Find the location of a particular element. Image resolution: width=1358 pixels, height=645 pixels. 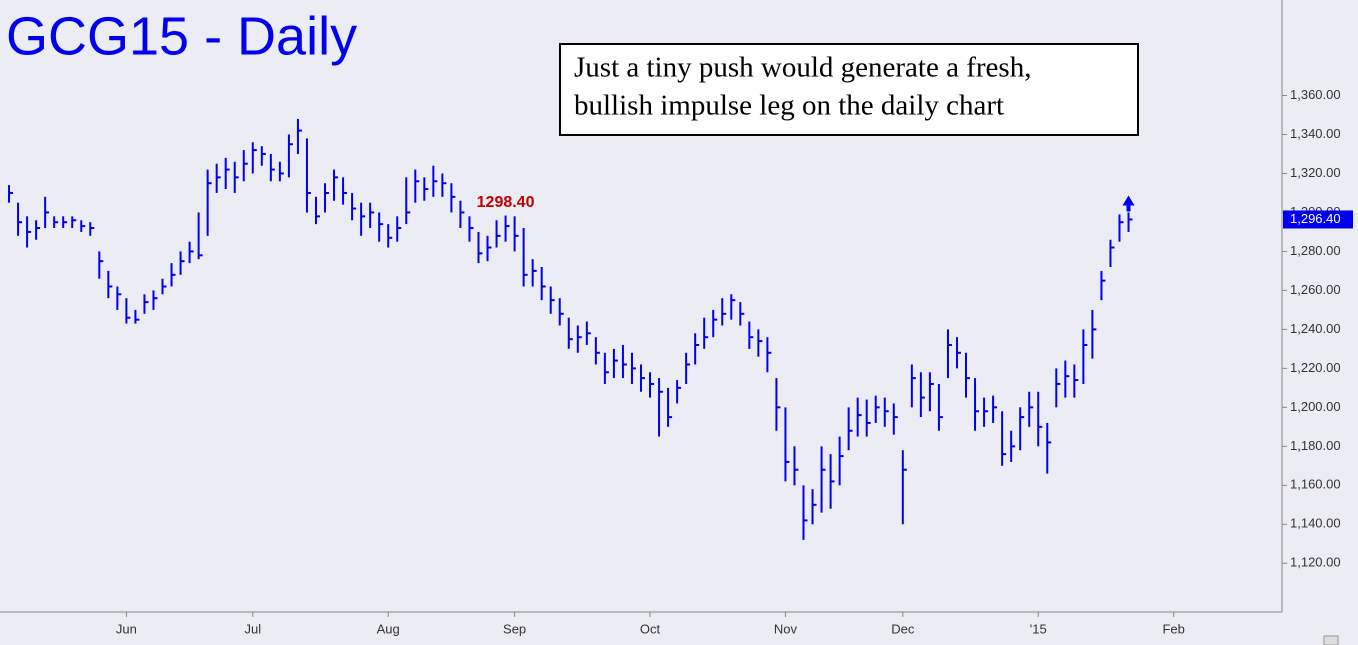

x-tick-label: Aug is located at coordinates (388, 628).